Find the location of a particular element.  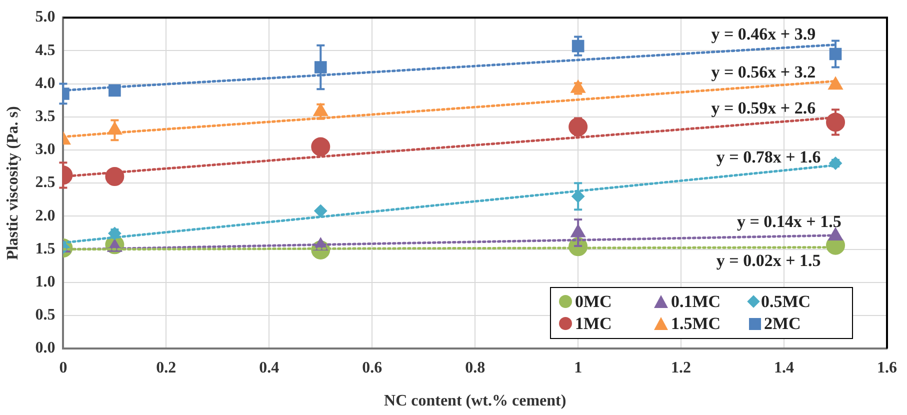

y-tick-label: 3.5 is located at coordinates (45, 117).